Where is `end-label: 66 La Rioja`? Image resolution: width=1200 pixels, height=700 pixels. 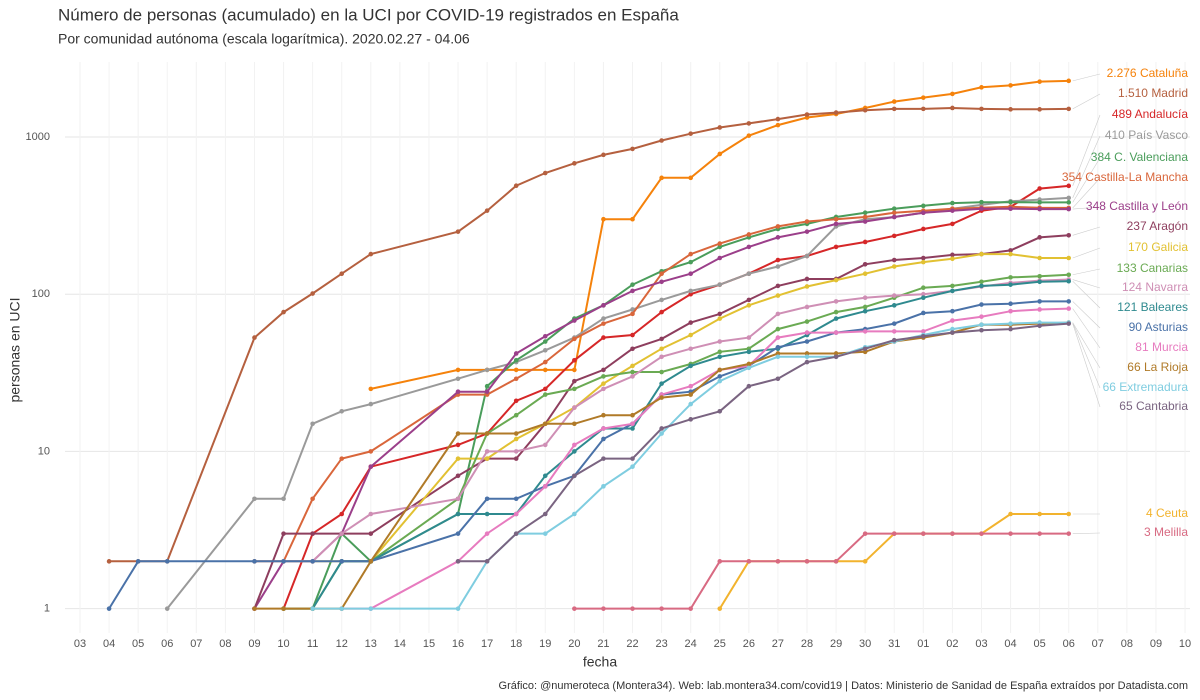
end-label: 66 La Rioja is located at coordinates (1157, 367).